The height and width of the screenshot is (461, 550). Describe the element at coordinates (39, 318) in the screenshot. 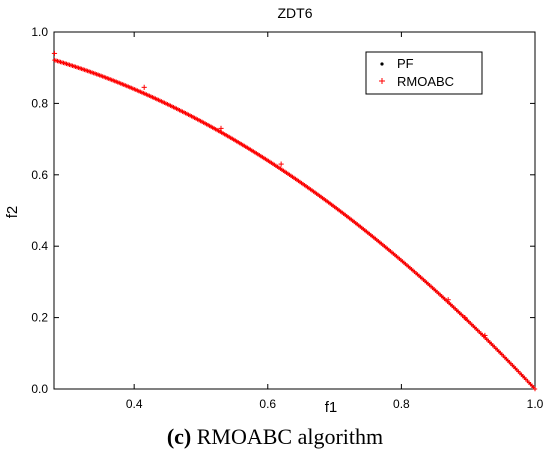

I see `y-tick-label: 0.2` at that location.